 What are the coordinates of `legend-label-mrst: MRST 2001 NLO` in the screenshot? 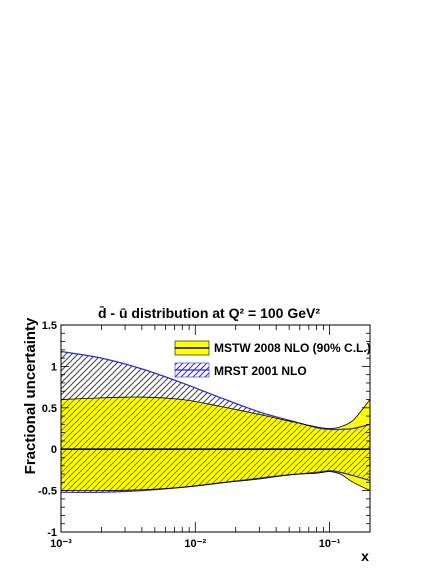 It's located at (260, 371).